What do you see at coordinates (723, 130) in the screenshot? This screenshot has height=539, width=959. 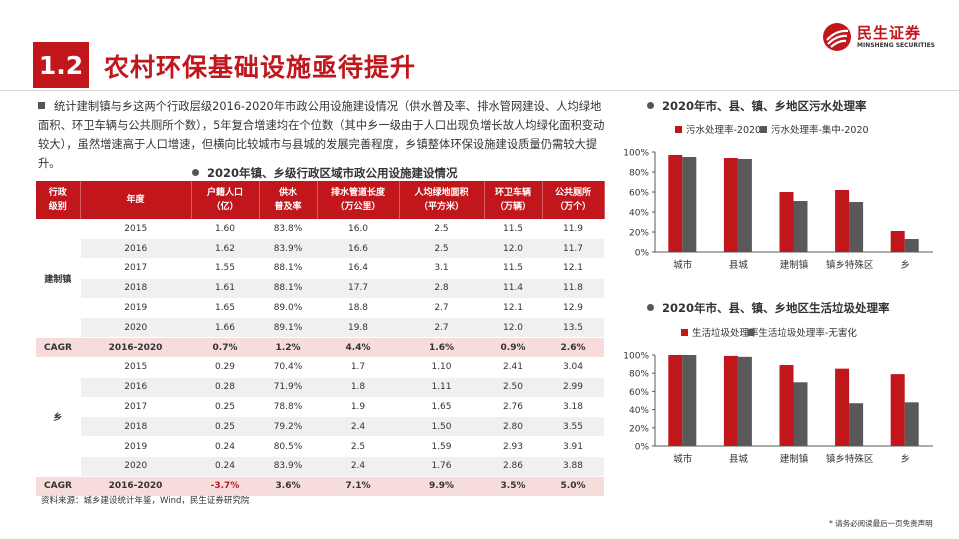 I see `legend-label: 污水处理率-2020` at bounding box center [723, 130].